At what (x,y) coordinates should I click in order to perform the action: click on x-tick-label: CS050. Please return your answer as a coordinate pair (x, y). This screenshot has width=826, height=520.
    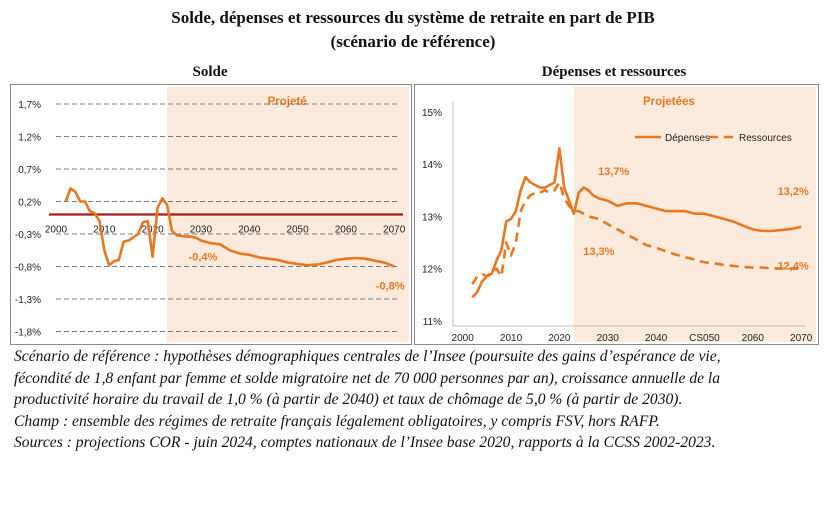
    Looking at the image, I should click on (704, 338).